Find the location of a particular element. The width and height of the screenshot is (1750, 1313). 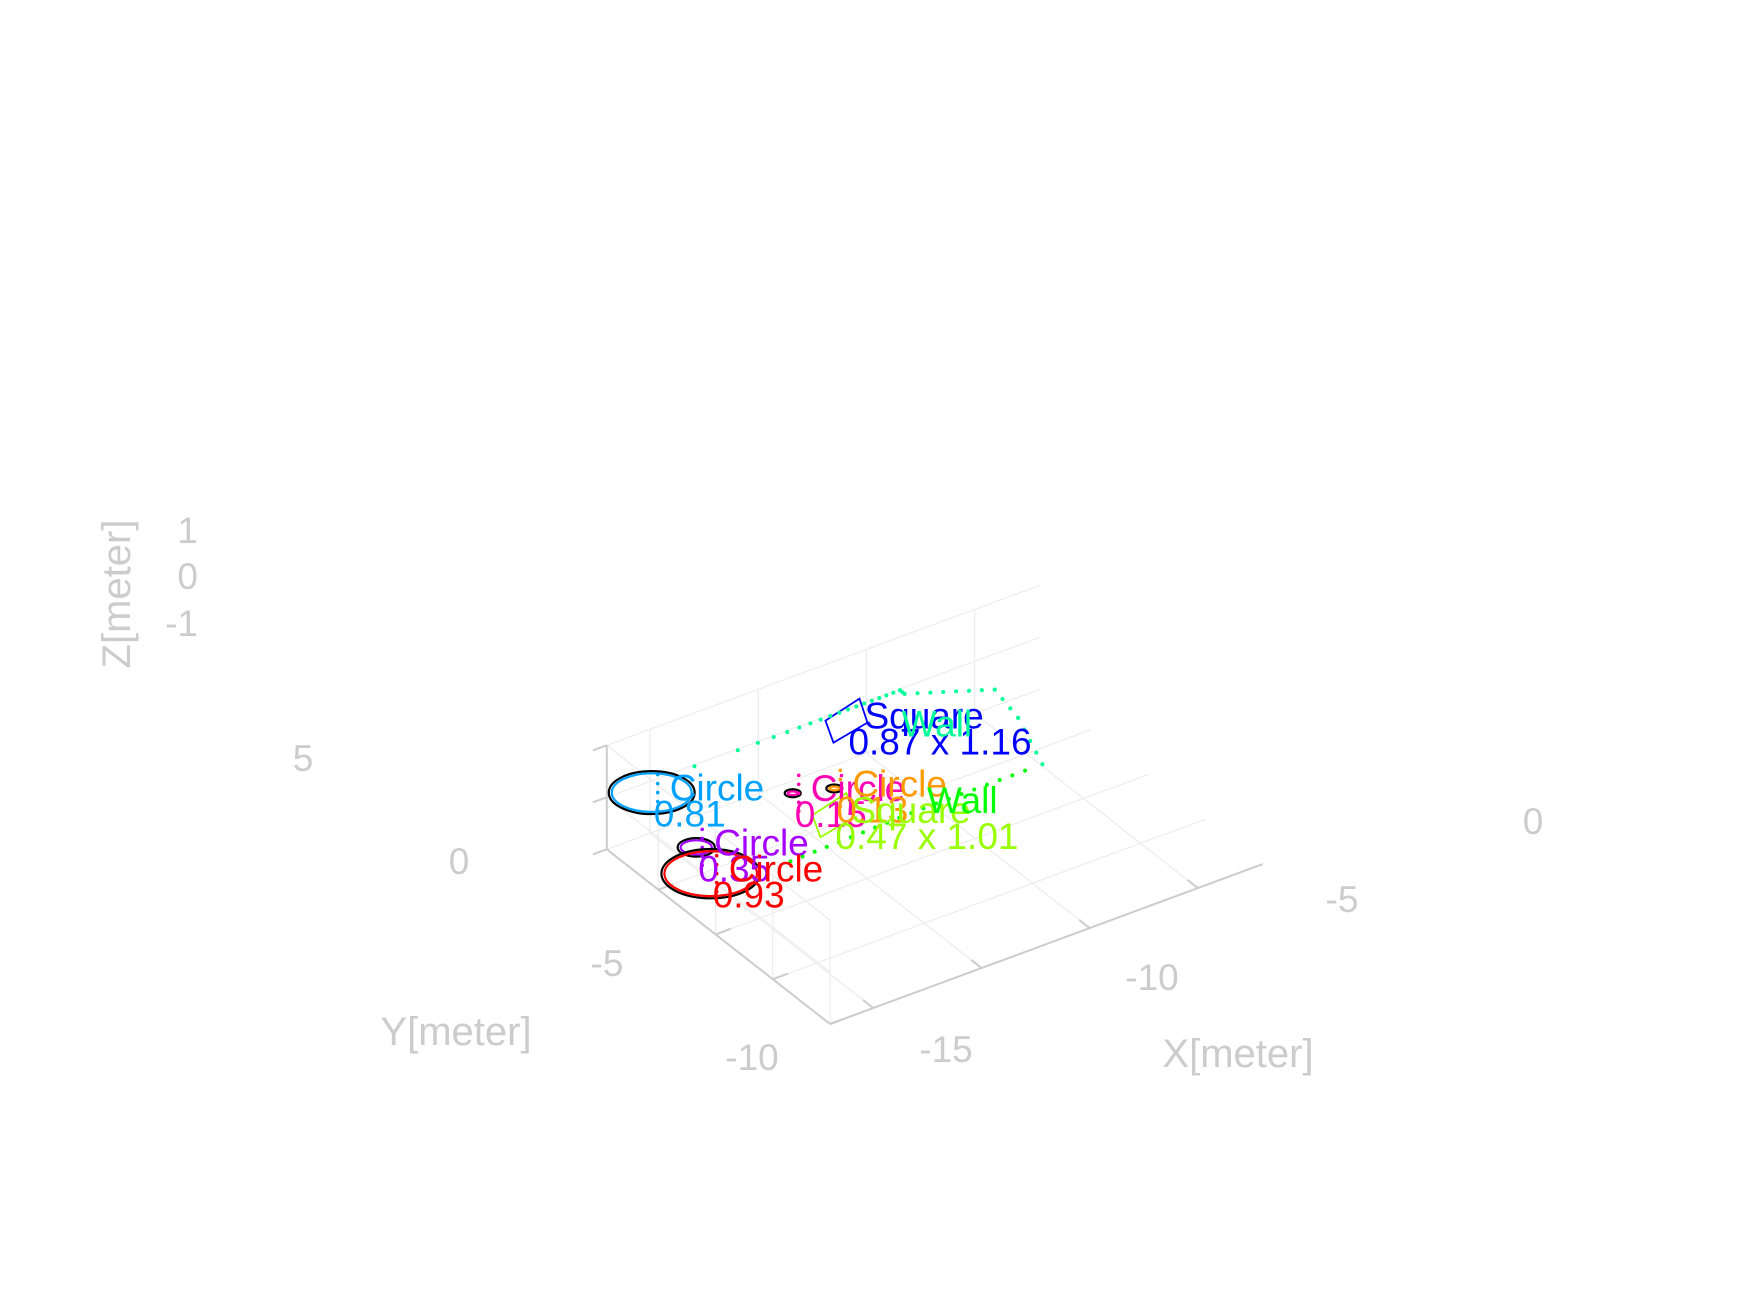

y-axis-line is located at coordinates (718, 936).